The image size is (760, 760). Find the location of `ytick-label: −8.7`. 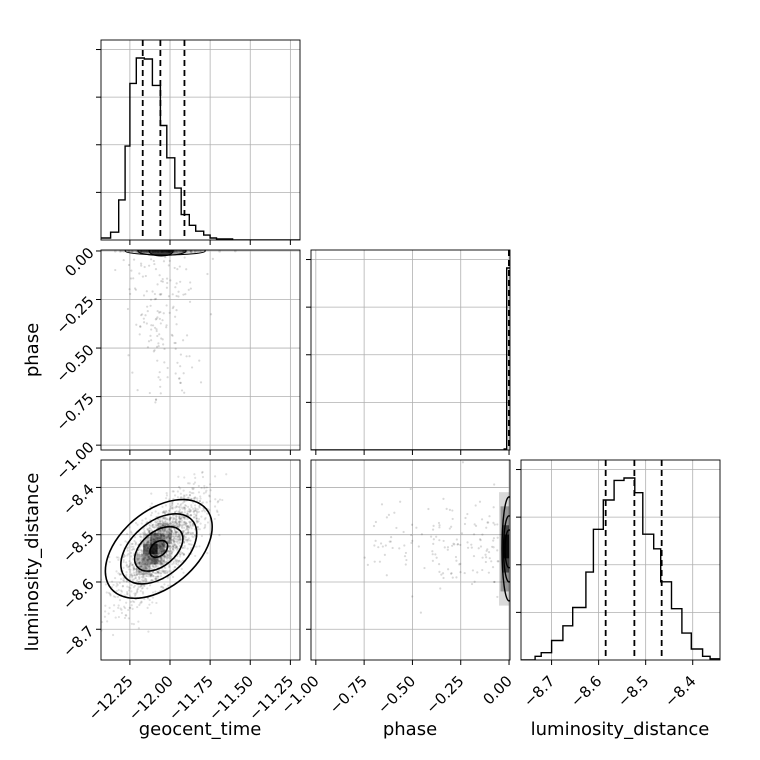

ytick-label: −8.7 is located at coordinates (78, 641).